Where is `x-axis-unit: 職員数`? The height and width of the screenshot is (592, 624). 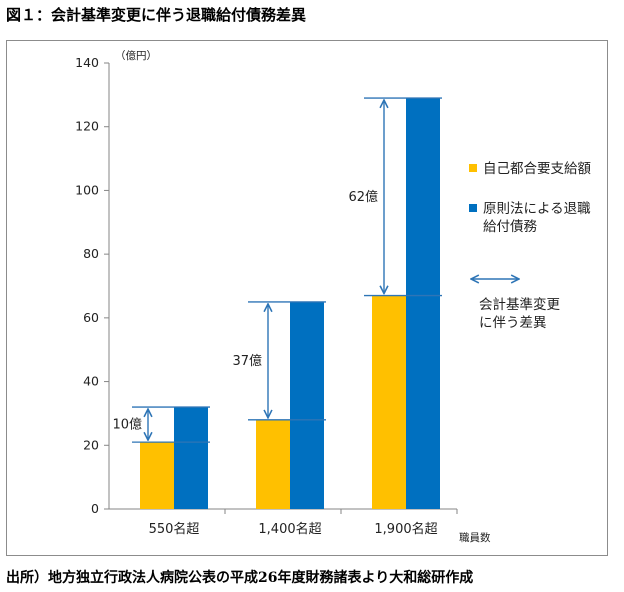
x-axis-unit: 職員数 is located at coordinates (475, 537).